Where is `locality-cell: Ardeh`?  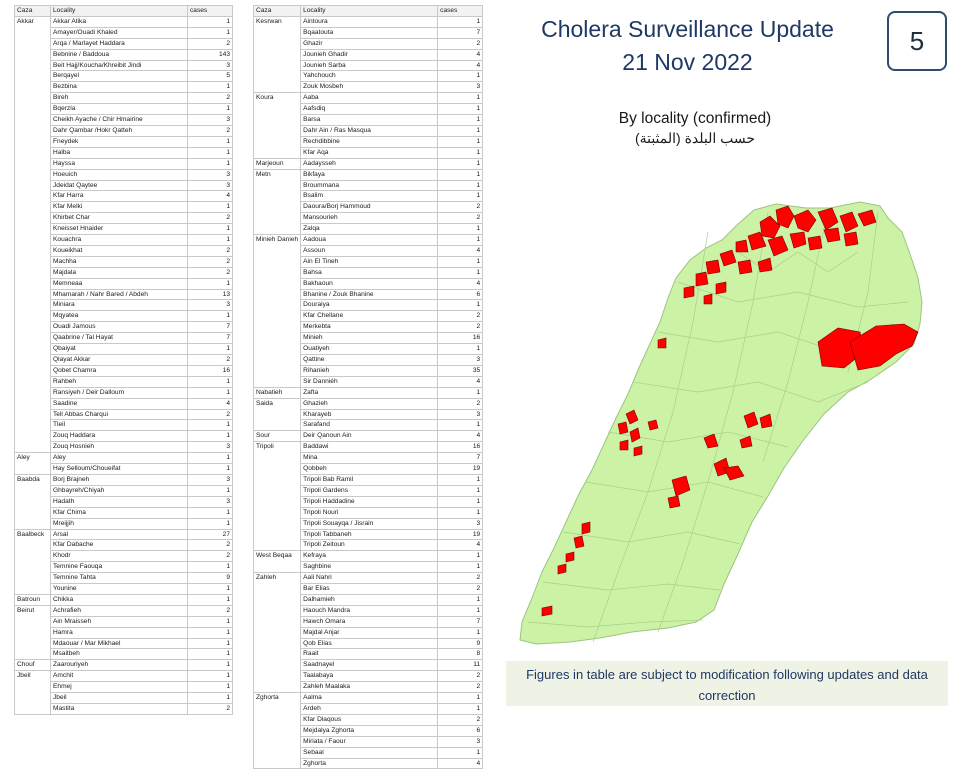
locality-cell: Ardeh is located at coordinates (369, 709).